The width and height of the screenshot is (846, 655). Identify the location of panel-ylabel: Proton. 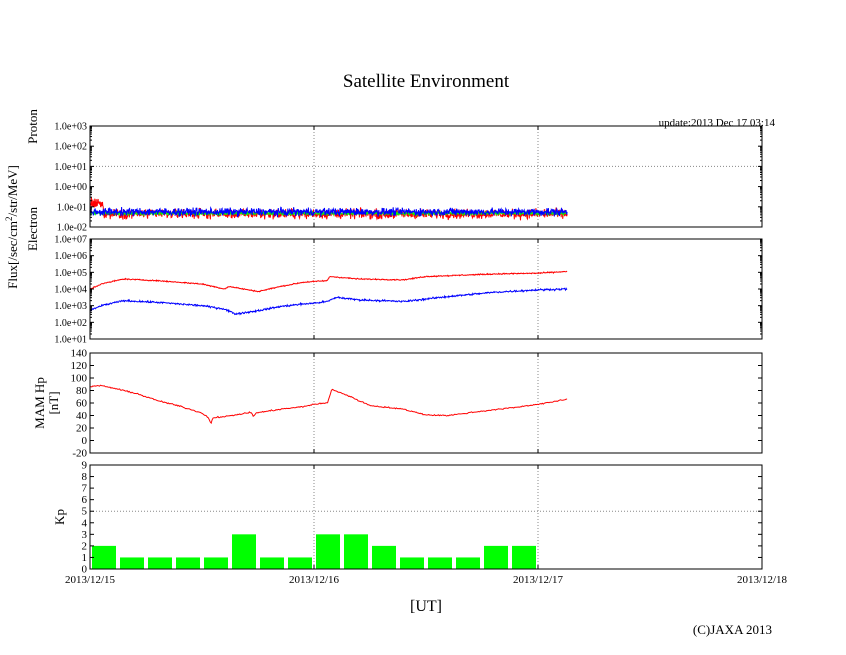
(32, 126).